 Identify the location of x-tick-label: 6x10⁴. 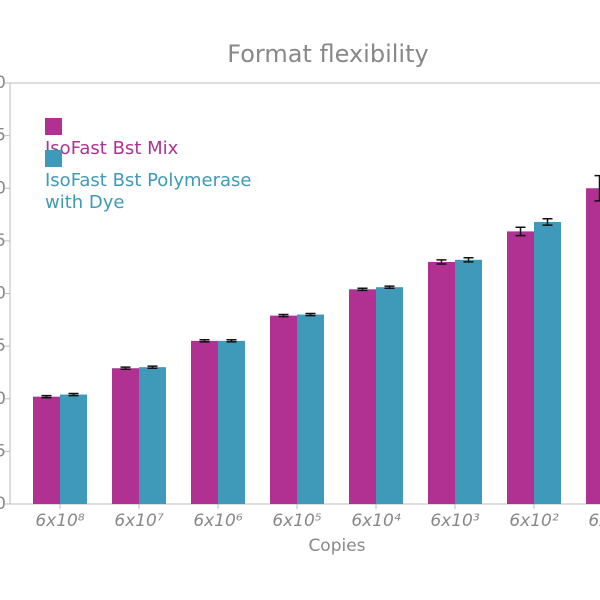
(376, 521).